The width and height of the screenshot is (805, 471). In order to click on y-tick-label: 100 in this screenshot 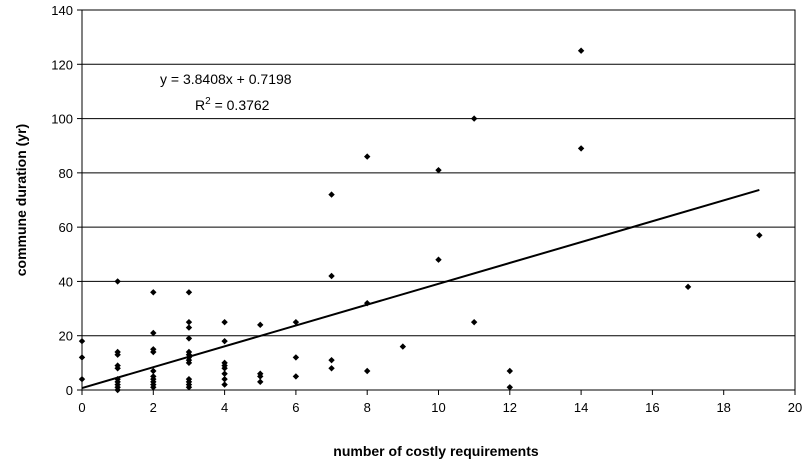, I will do `click(62, 119)`.